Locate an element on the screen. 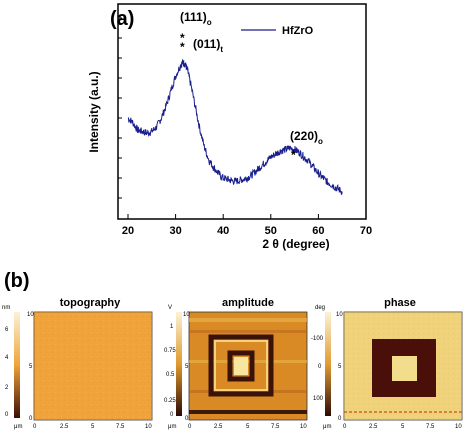  phase-title: phase is located at coordinates (400, 303).